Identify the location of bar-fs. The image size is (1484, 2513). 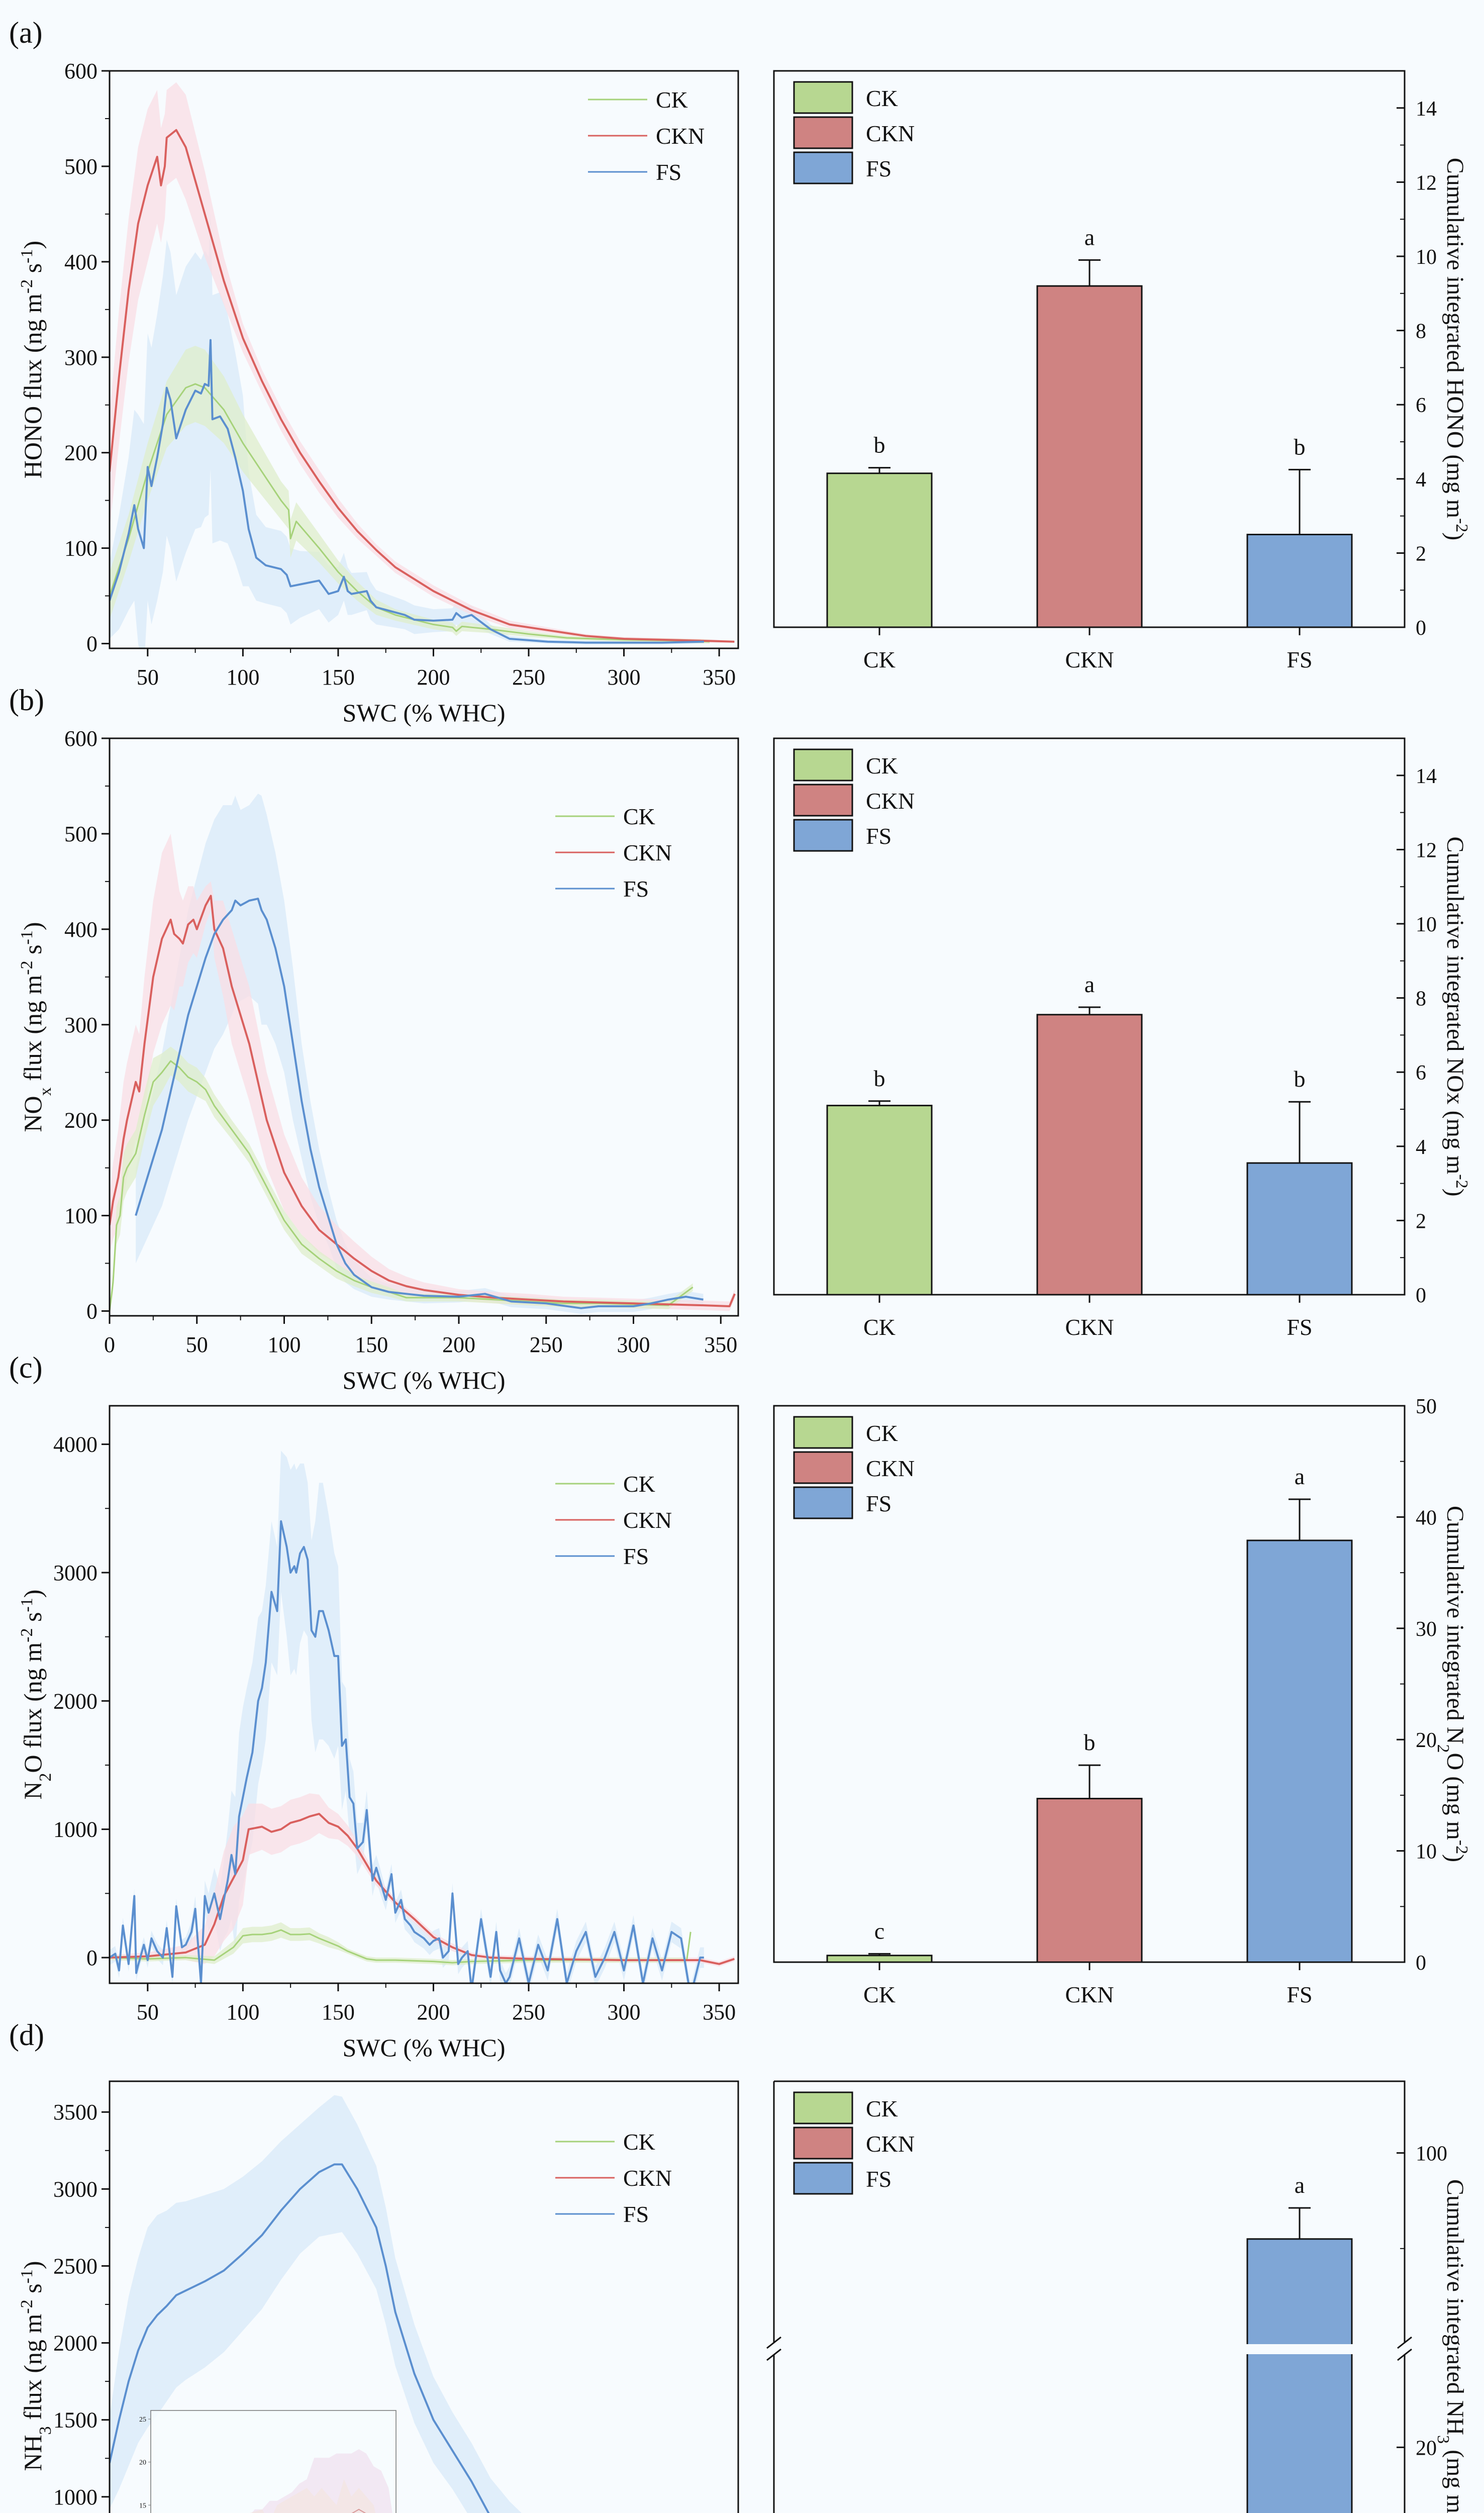
(1300, 2375).